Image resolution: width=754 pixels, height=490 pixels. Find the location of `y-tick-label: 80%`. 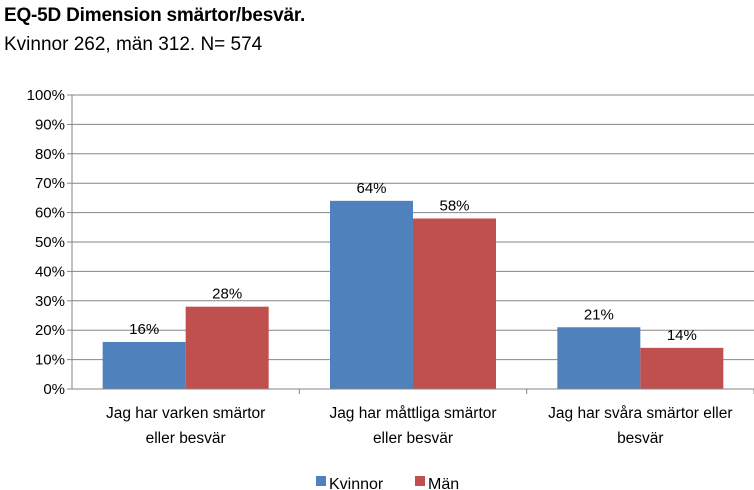

y-tick-label: 80% is located at coordinates (50, 154).